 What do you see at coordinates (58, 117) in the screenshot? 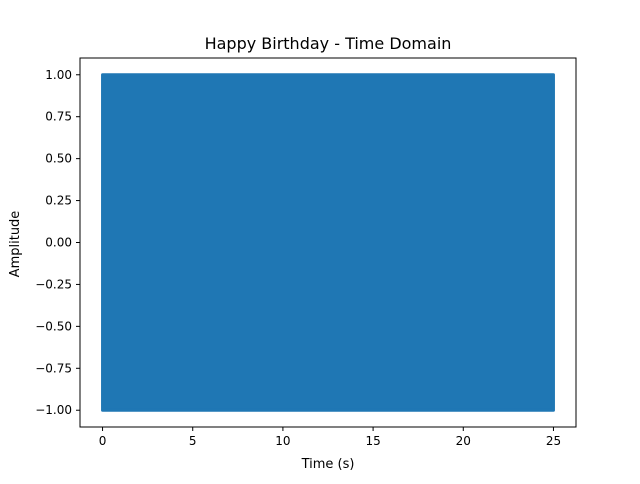
I see `y-tick-label: 0.75` at bounding box center [58, 117].